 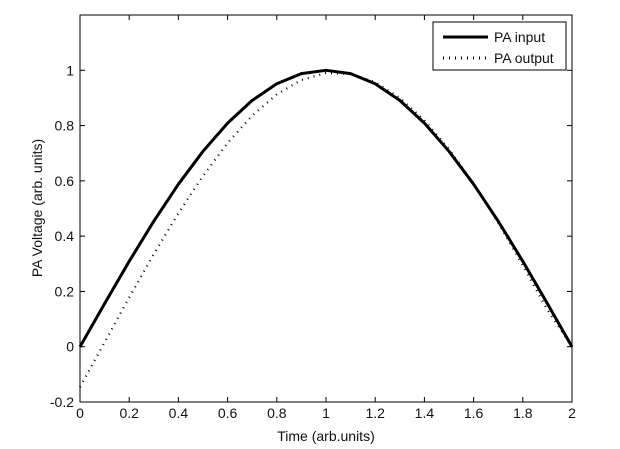 I want to click on x-tick-label: 1.6, so click(x=474, y=413).